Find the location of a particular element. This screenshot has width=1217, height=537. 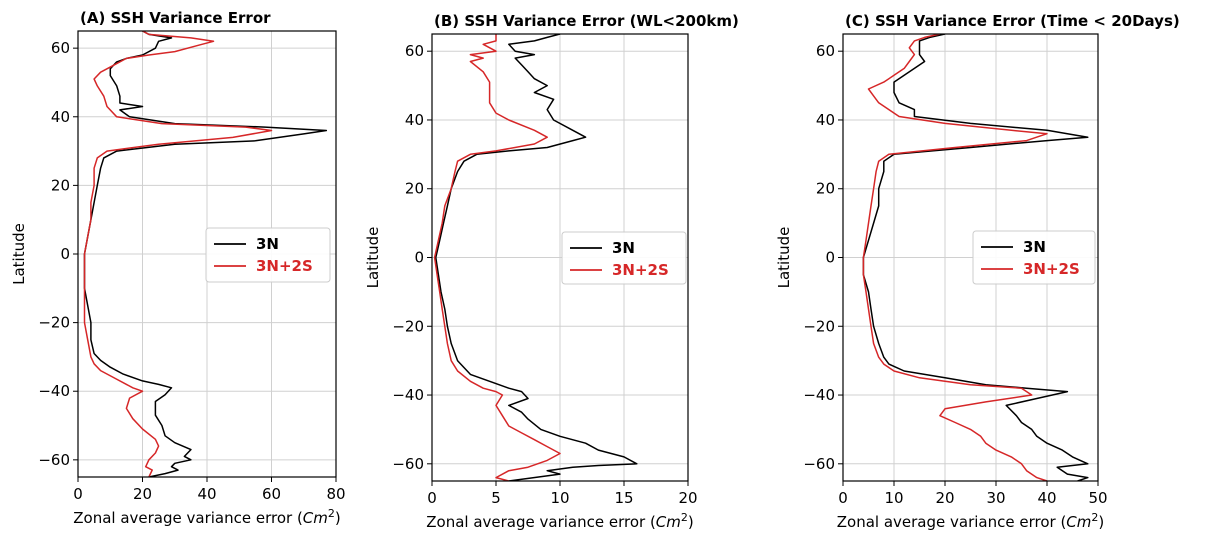

x-tick-label: 60 is located at coordinates (271, 494).